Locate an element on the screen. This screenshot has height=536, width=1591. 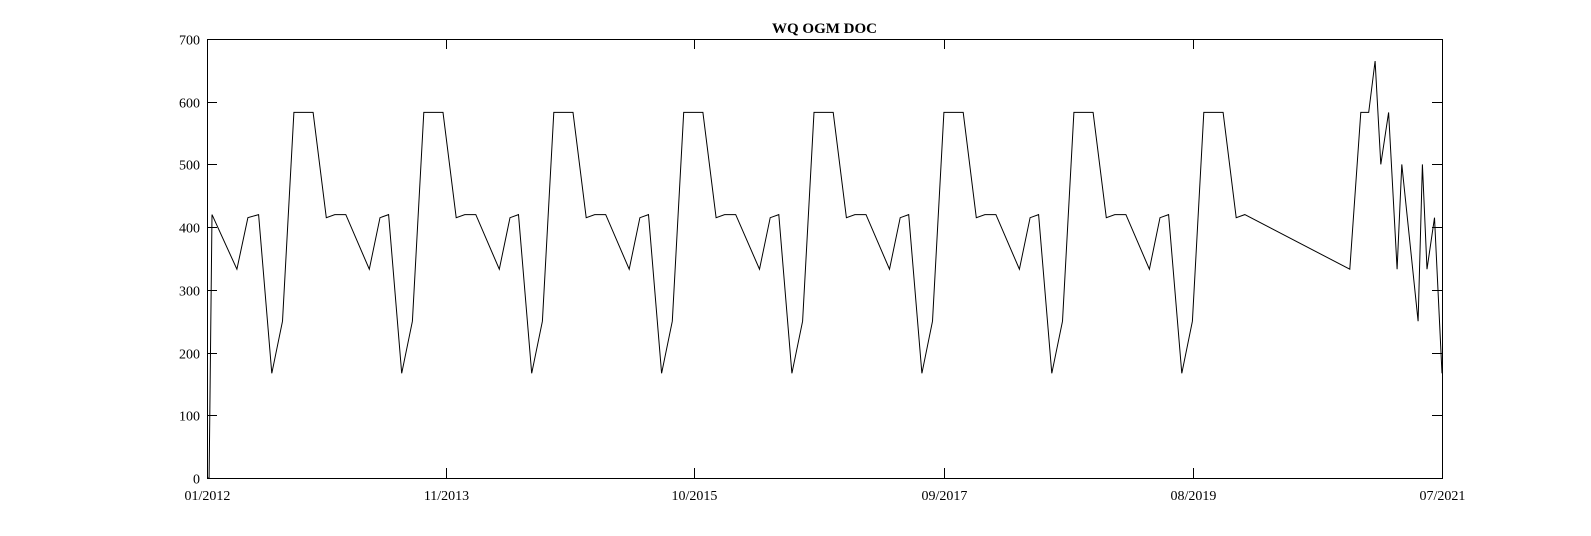
x-tick-label: 11/2013 is located at coordinates (446, 496).